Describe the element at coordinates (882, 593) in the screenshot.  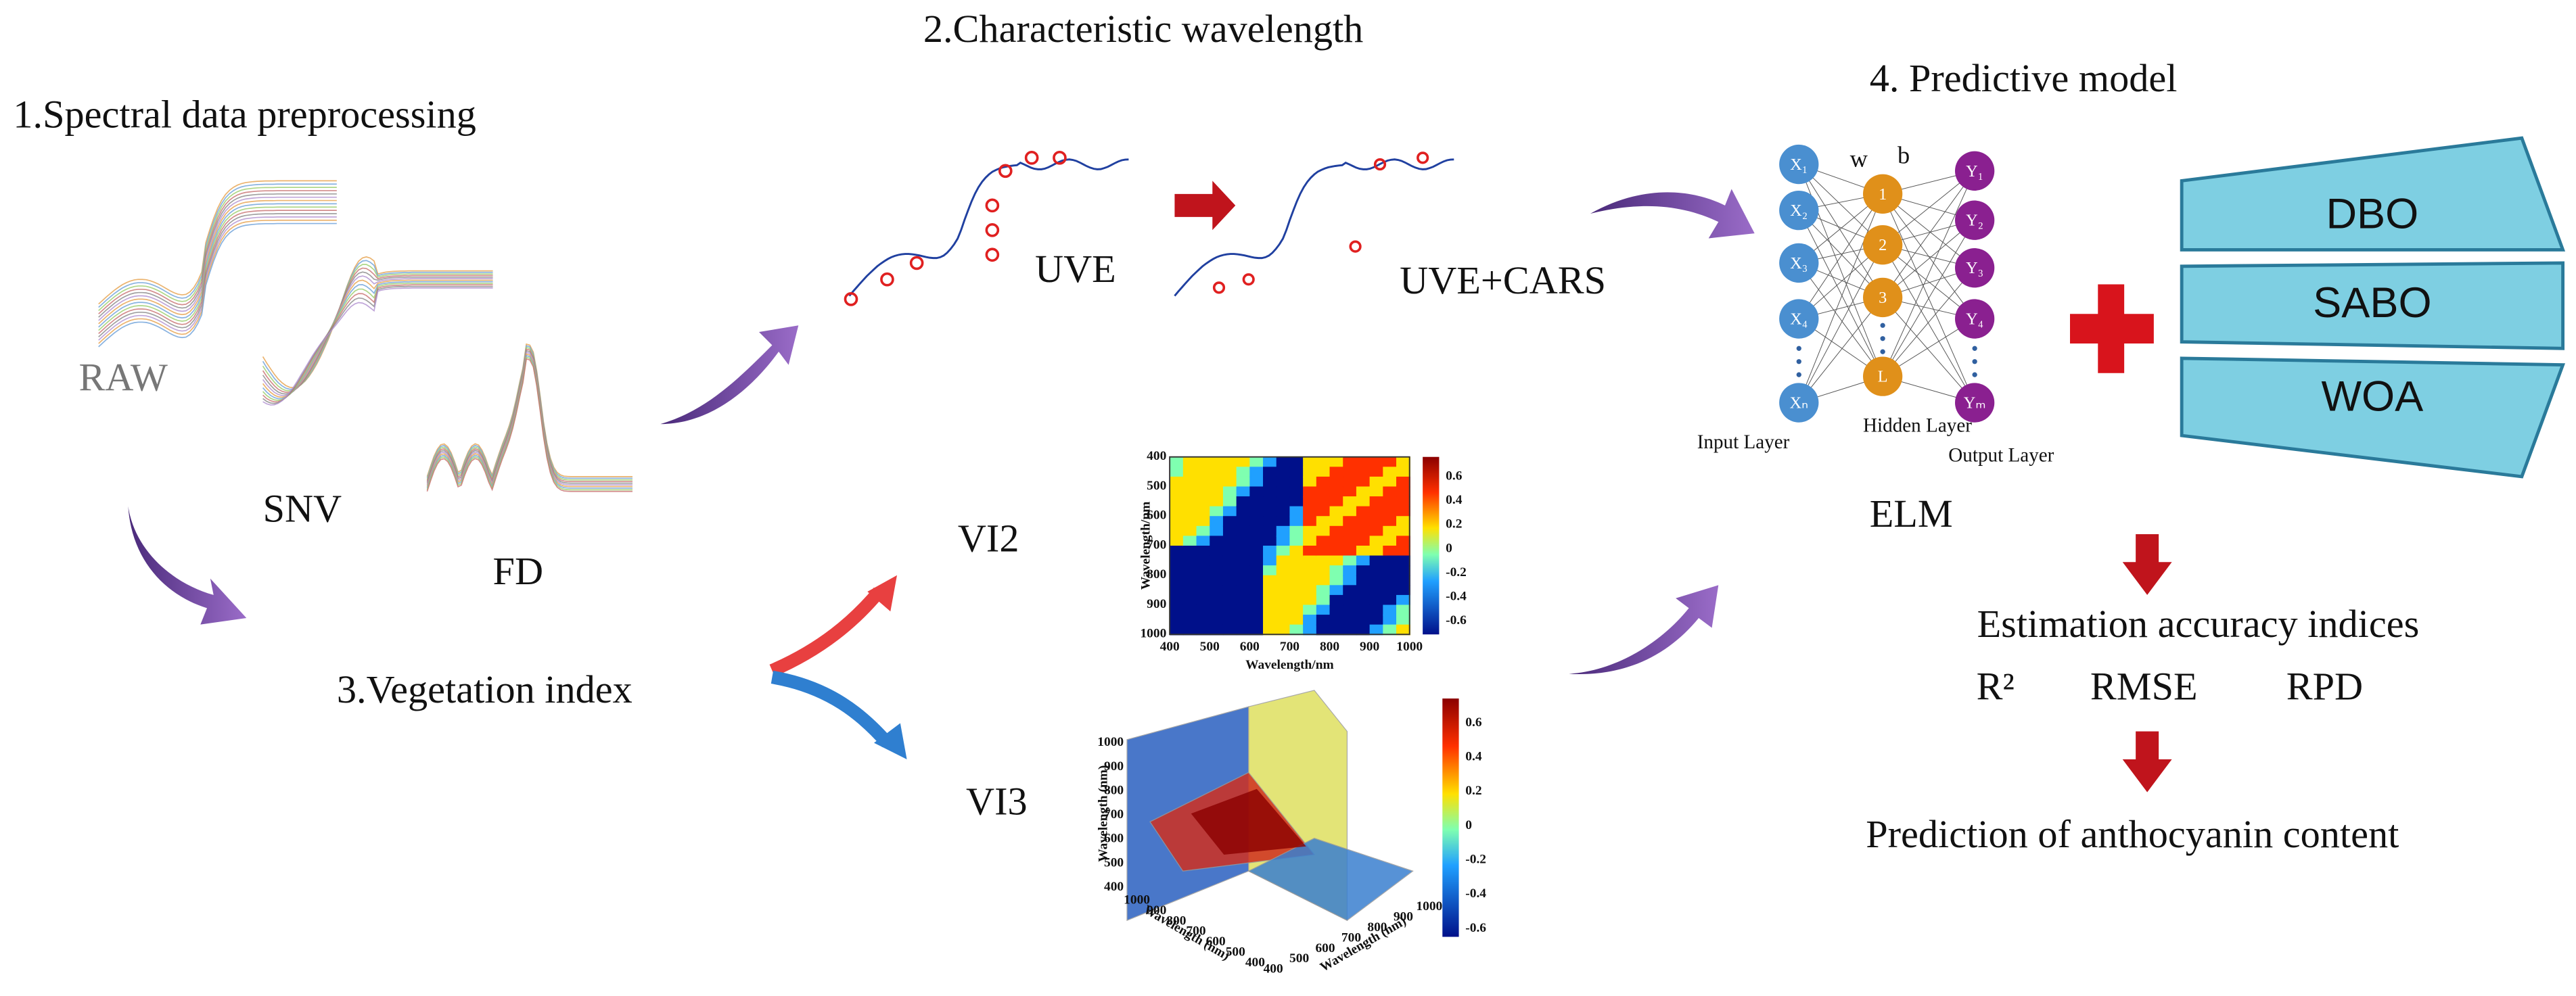
I see `arrow-head` at that location.